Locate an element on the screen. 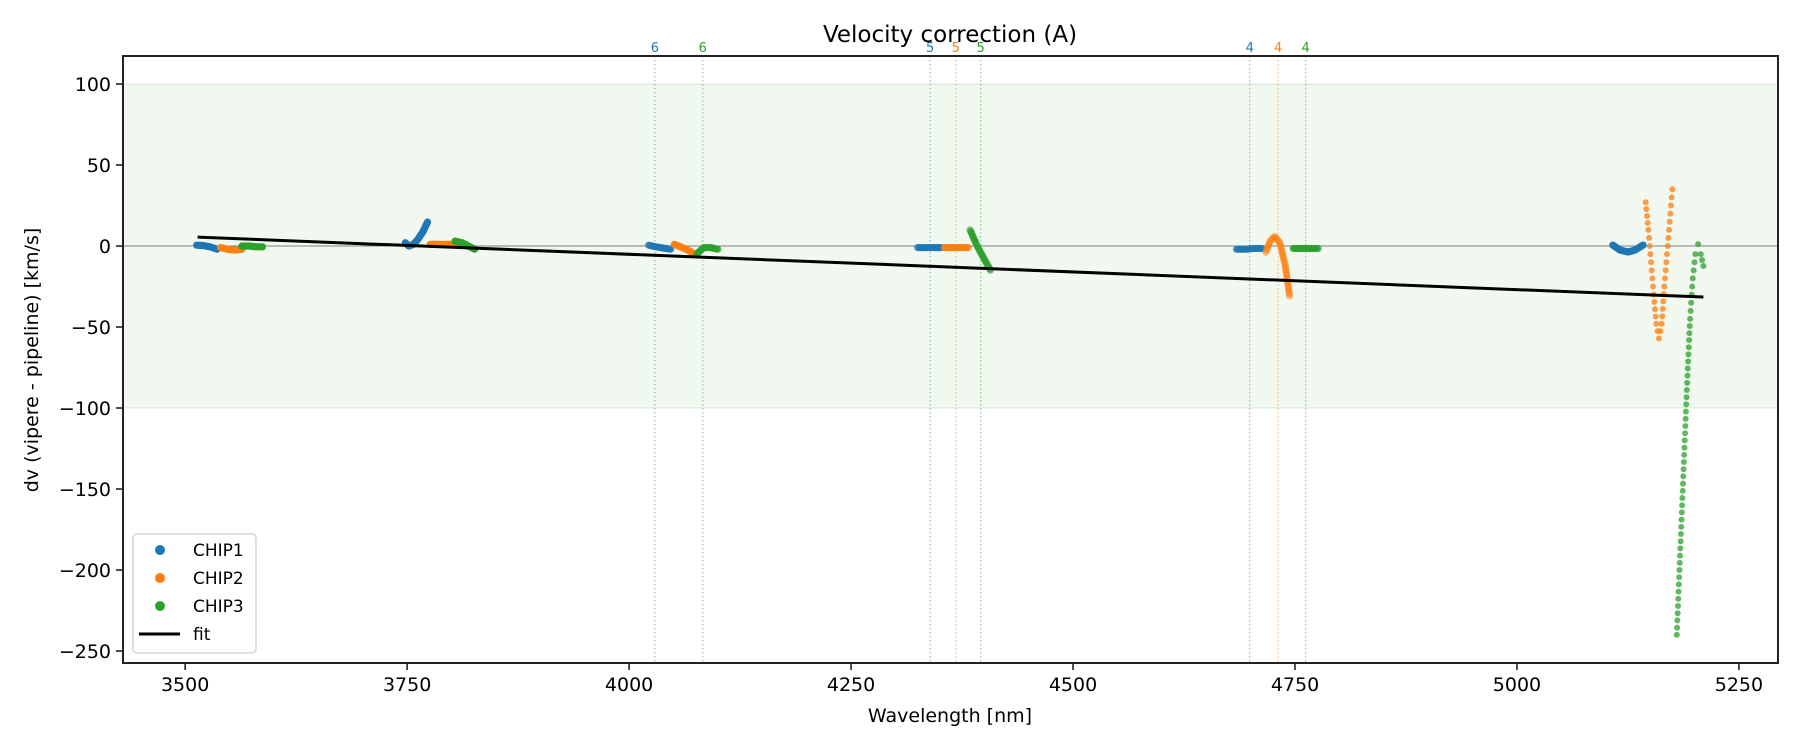  chart-title: Velocity correction (A) is located at coordinates (950, 35).